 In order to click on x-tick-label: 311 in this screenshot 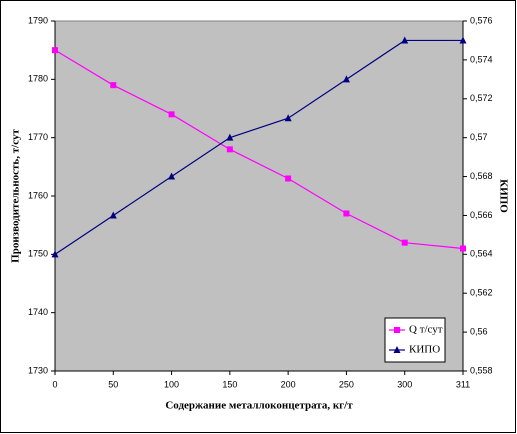, I will do `click(463, 384)`.